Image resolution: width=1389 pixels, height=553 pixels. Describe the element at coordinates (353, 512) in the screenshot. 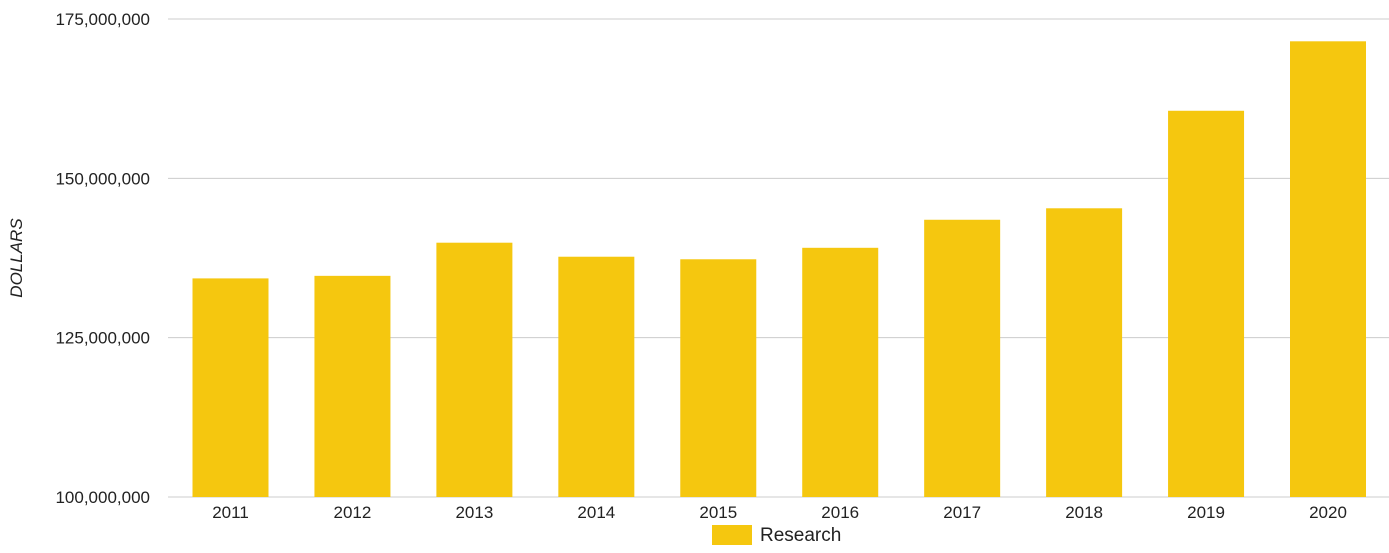

I see `x-tick-label: 2012` at that location.